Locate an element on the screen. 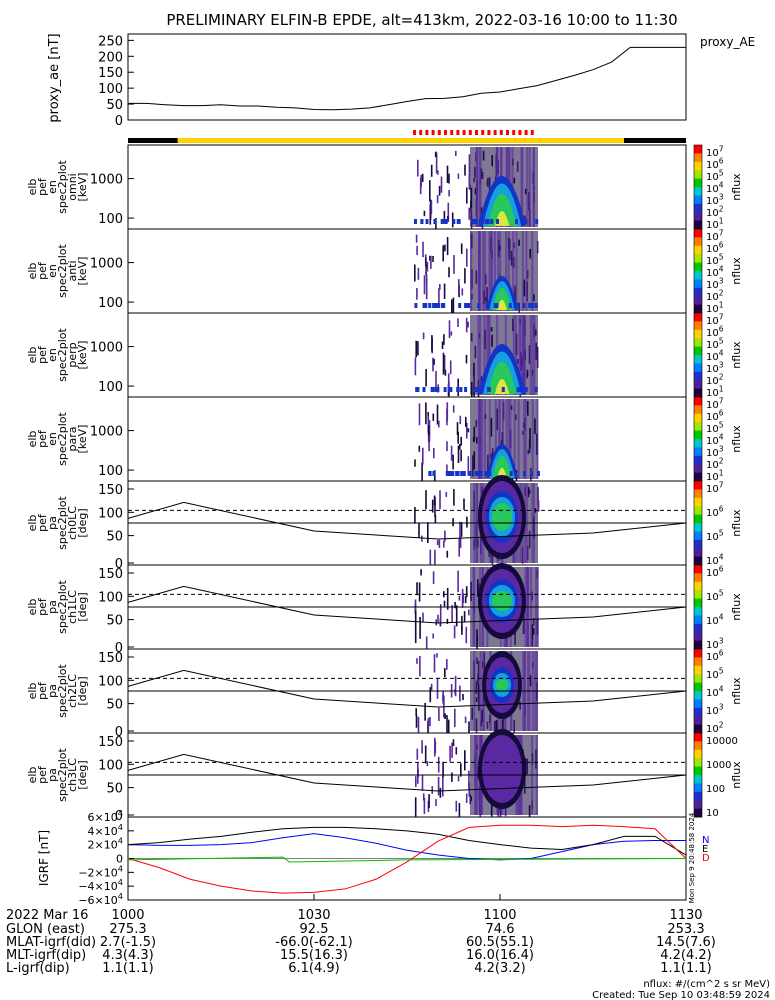 The image size is (775, 1000). colorbar-tick-label: 10⁴ is located at coordinates (715, 620).